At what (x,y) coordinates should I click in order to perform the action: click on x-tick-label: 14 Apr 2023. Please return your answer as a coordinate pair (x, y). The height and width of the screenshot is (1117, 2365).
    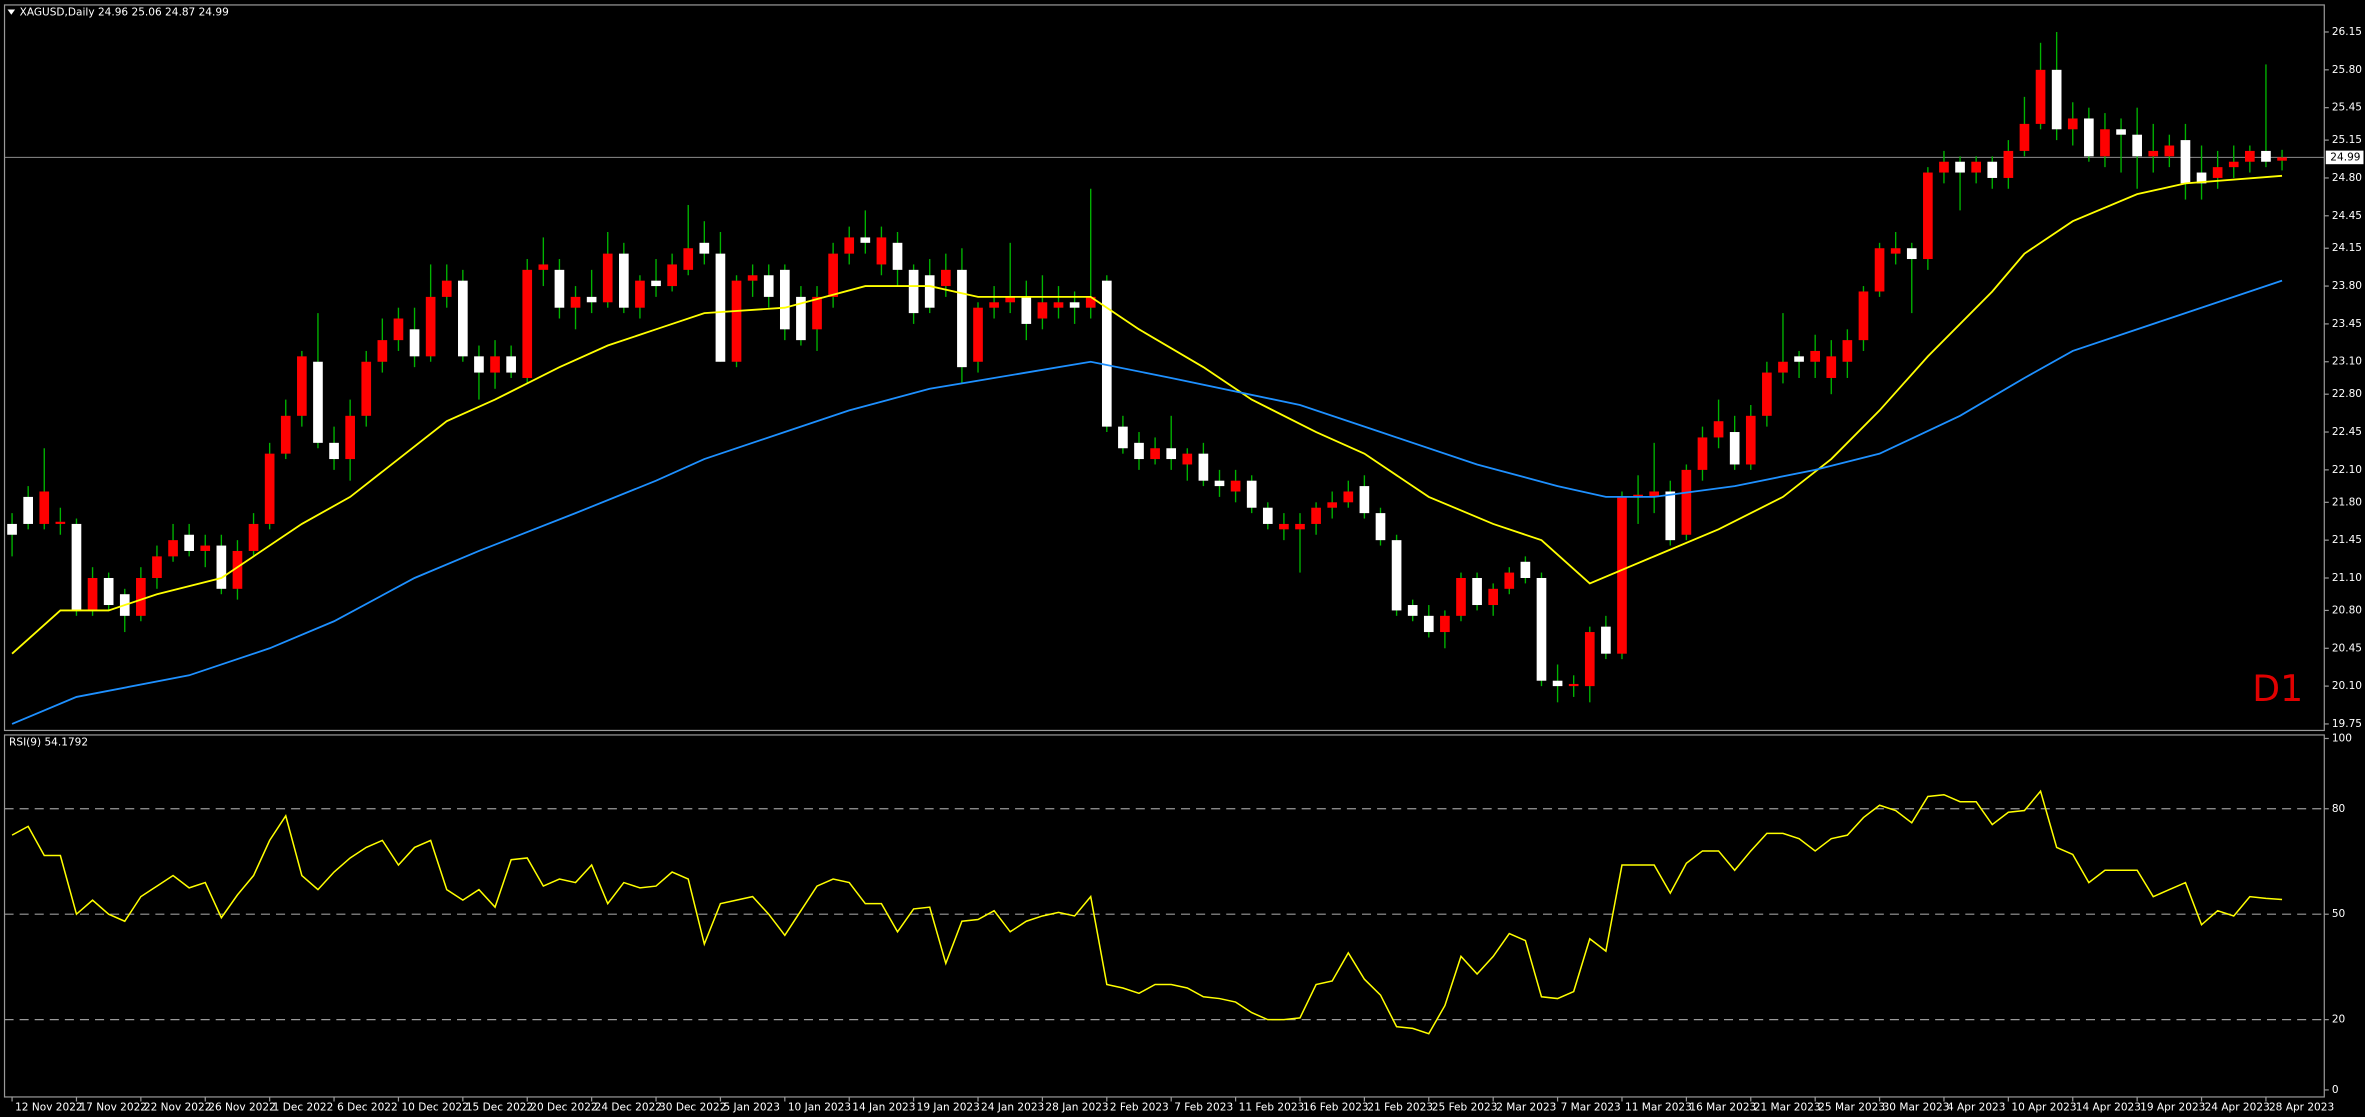
    Looking at the image, I should click on (2108, 1108).